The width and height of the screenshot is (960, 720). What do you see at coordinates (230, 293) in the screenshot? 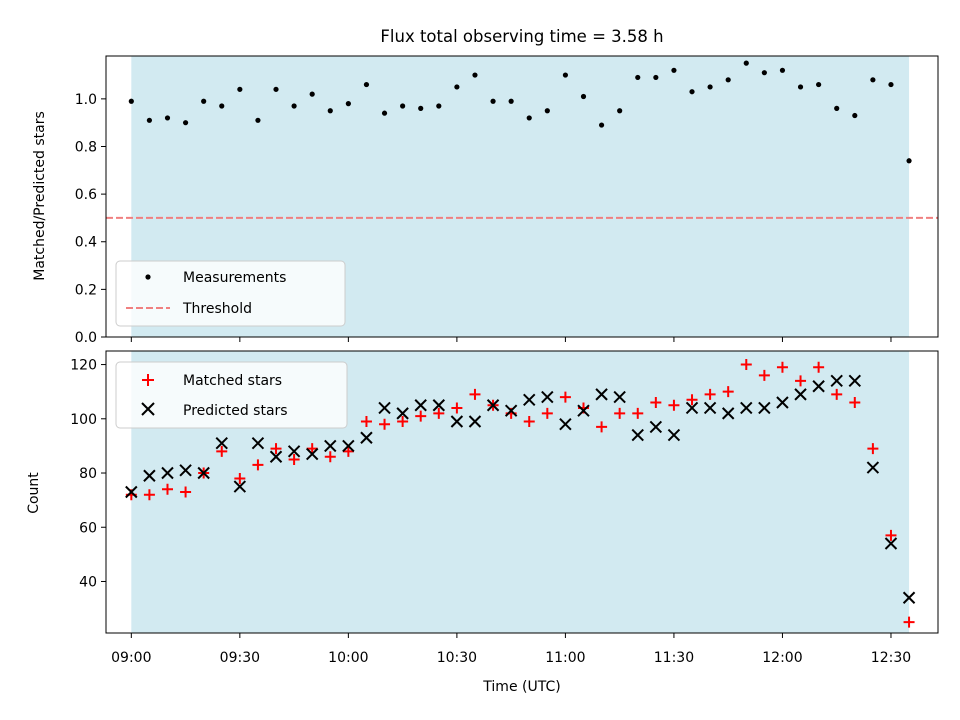
I see `ratio-legend-box` at bounding box center [230, 293].